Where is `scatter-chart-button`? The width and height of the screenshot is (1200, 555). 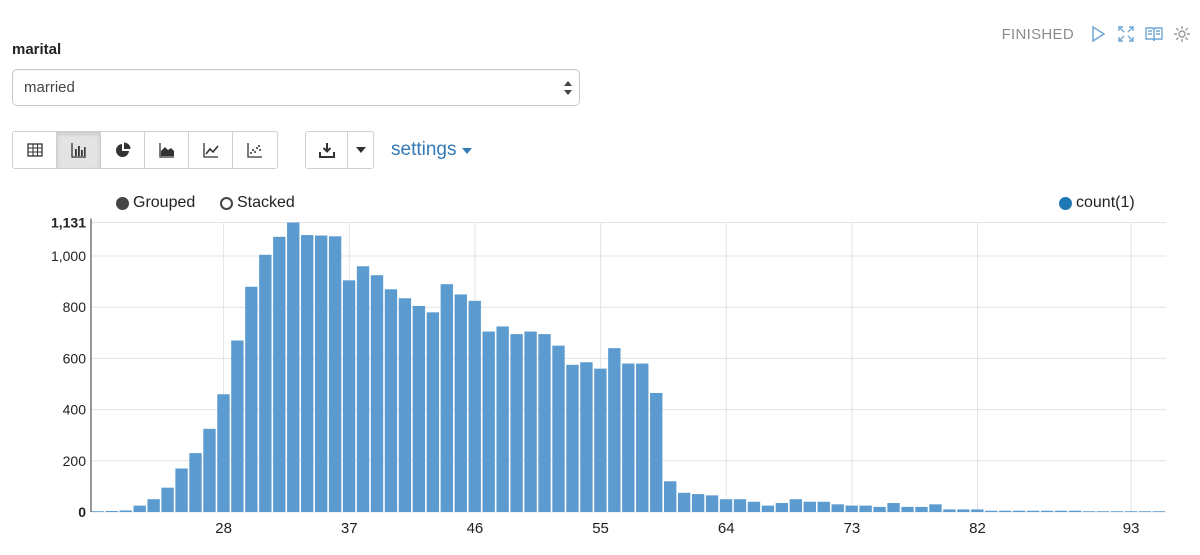
scatter-chart-button is located at coordinates (255, 150).